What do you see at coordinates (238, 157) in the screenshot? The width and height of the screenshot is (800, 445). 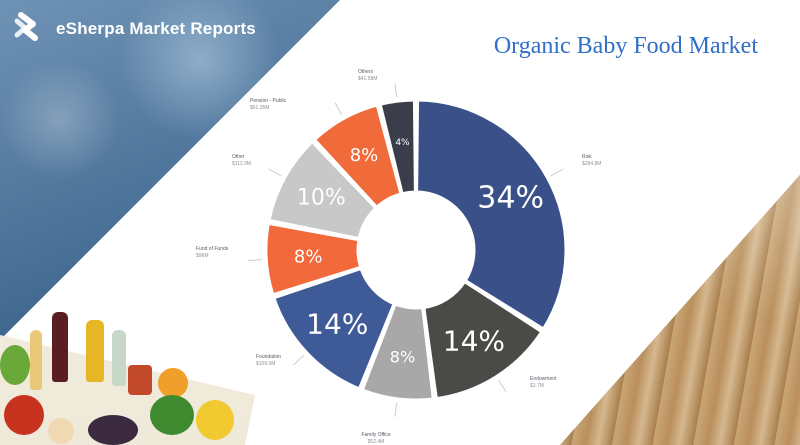 I see `category-label: Other` at bounding box center [238, 157].